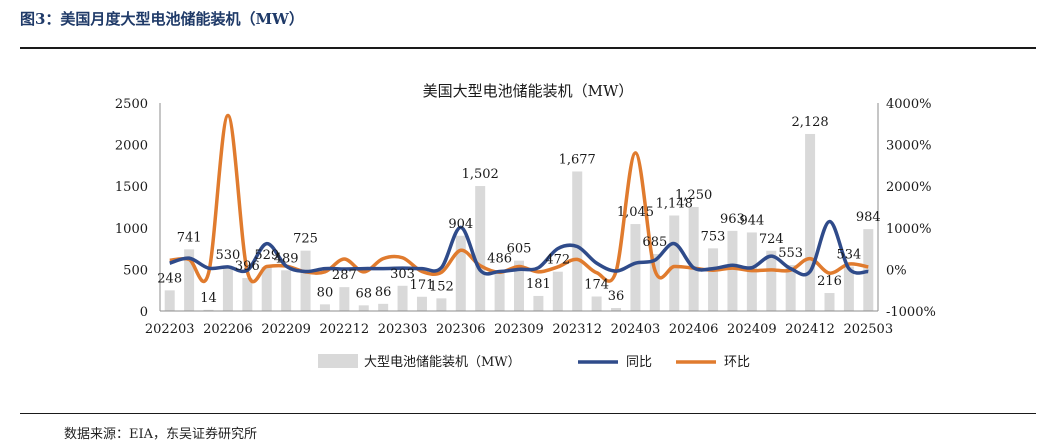 This screenshot has width=1056, height=445. What do you see at coordinates (635, 212) in the screenshot?
I see `data-label: 1,045` at bounding box center [635, 212].